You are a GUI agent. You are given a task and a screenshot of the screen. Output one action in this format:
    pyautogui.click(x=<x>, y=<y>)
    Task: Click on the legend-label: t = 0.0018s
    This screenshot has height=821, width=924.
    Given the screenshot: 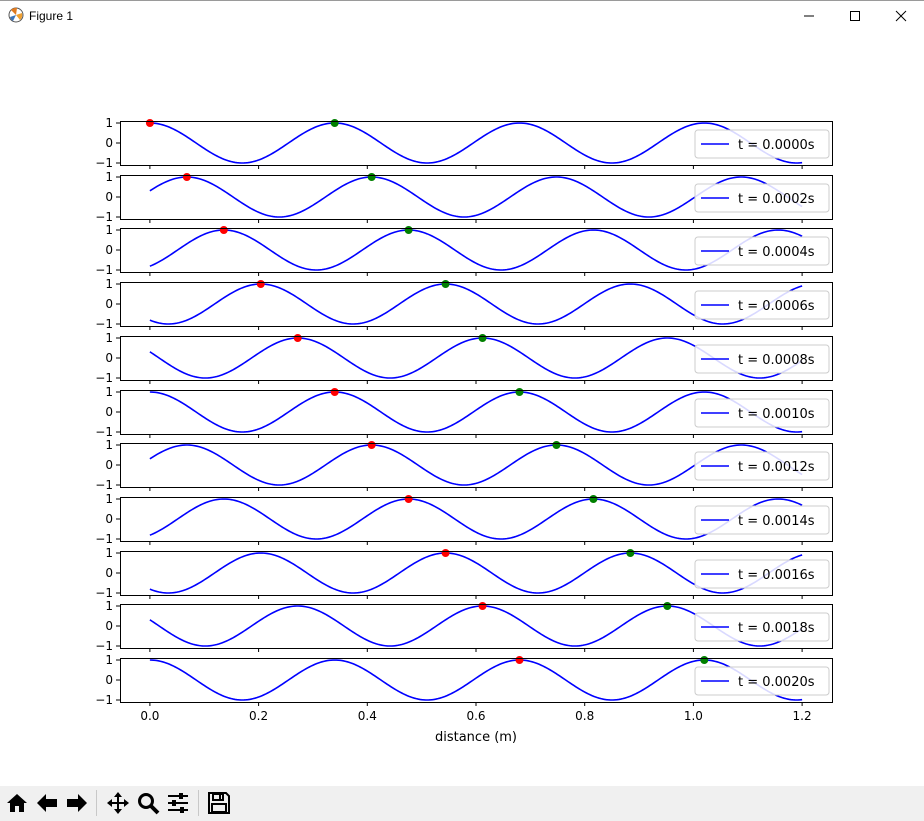 What is the action you would take?
    pyautogui.click(x=776, y=628)
    